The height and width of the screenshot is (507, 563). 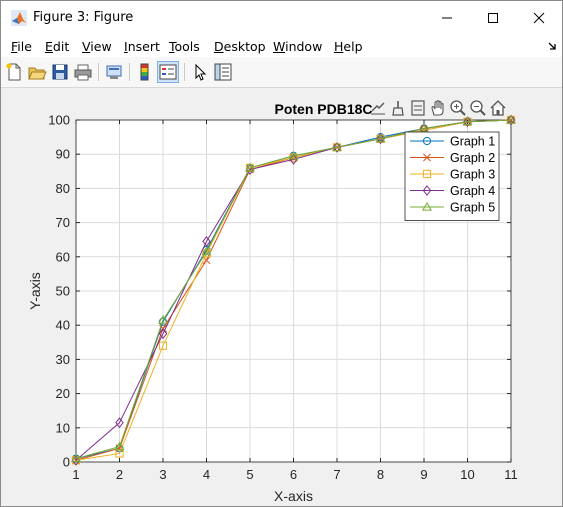 I want to click on menu-file: File, so click(x=21, y=46).